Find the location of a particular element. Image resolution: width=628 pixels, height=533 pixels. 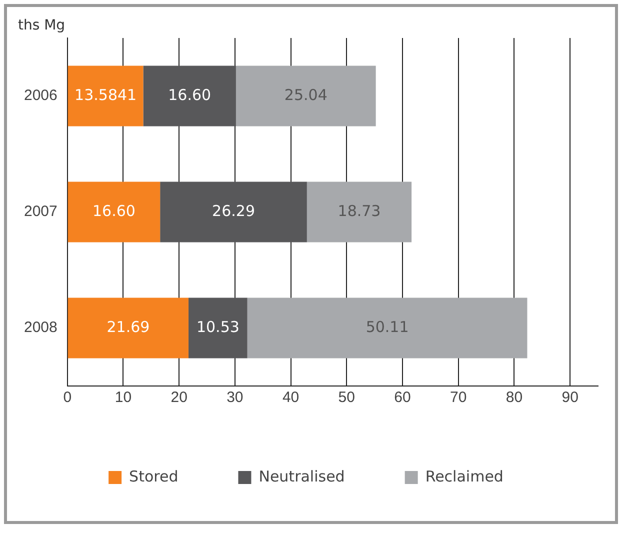

x-tick-label: 0 is located at coordinates (67, 397).